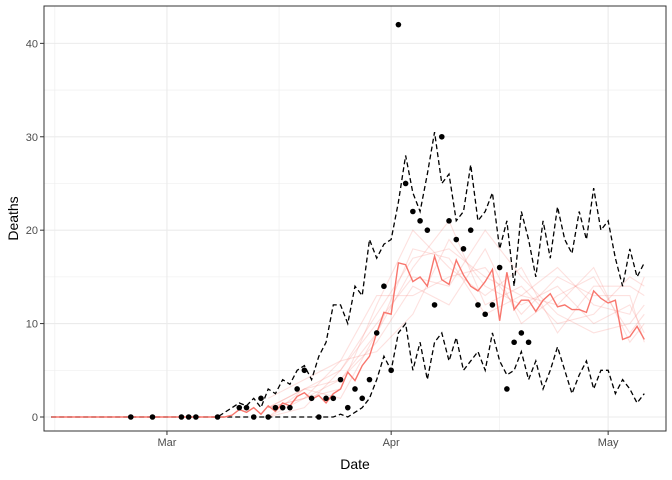 This screenshot has height=480, width=672. I want to click on x-axis-title: Date, so click(355, 464).